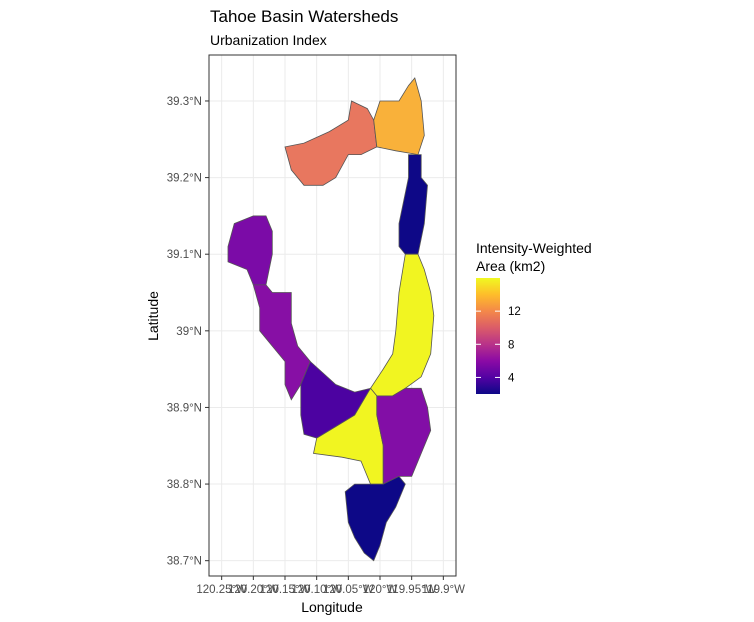 This screenshot has height=622, width=754. Describe the element at coordinates (184, 485) in the screenshot. I see `y-tick-label: 38.8°N` at that location.